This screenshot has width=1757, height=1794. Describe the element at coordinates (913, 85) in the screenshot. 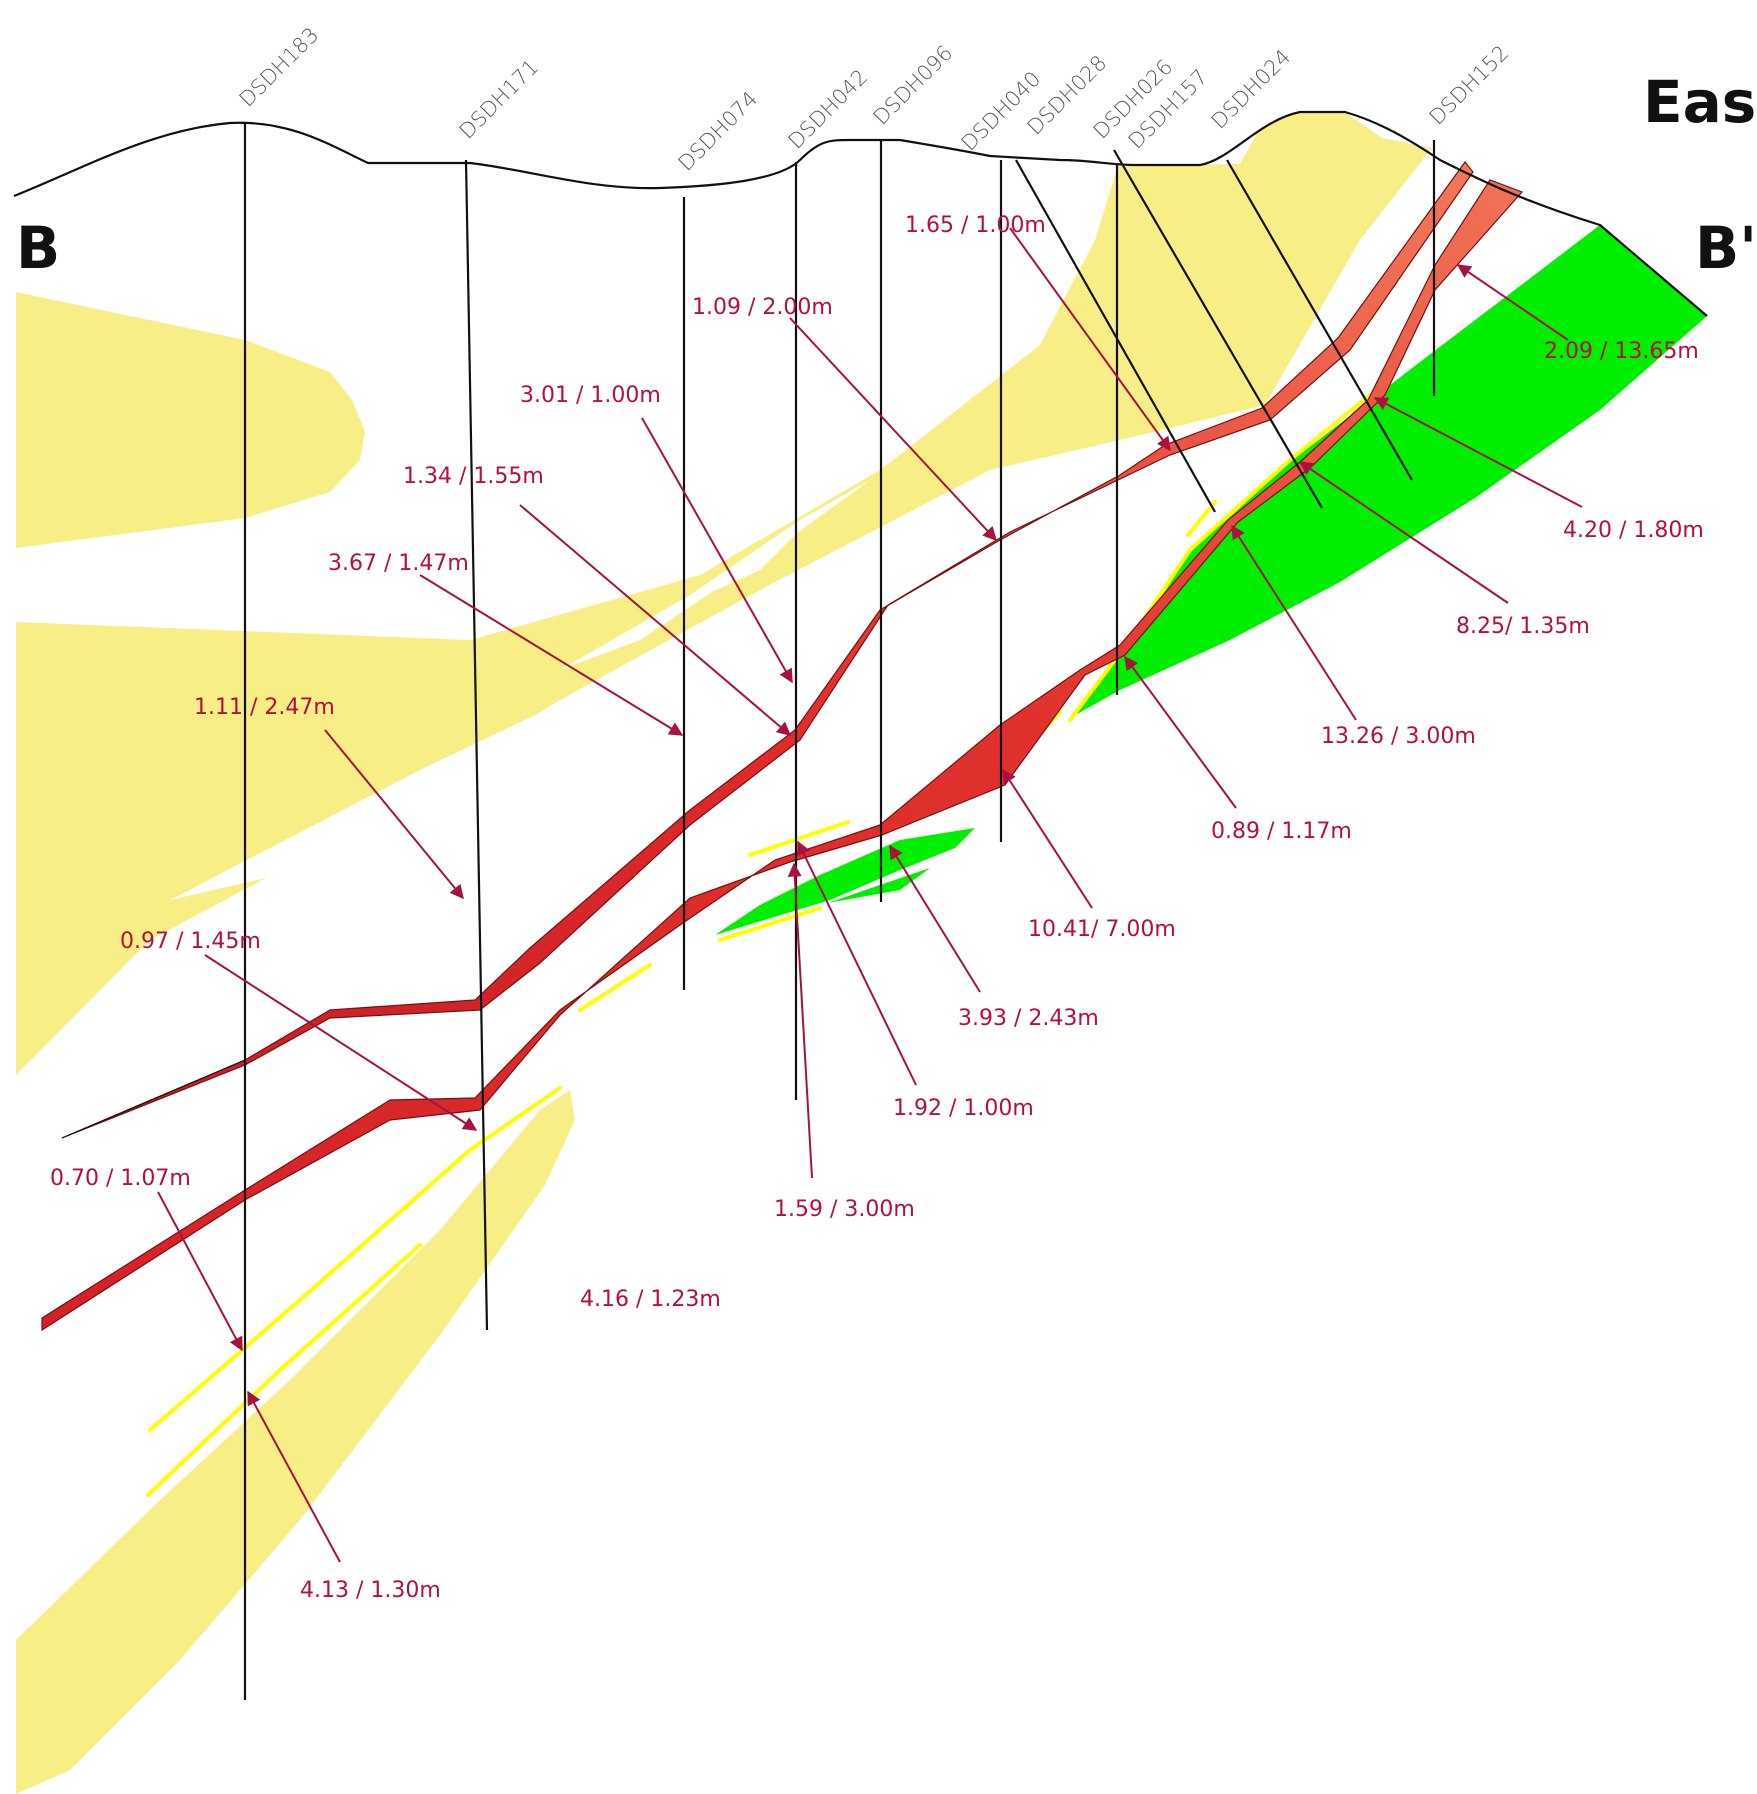

I see `drillhole-label: DSDH096` at that location.